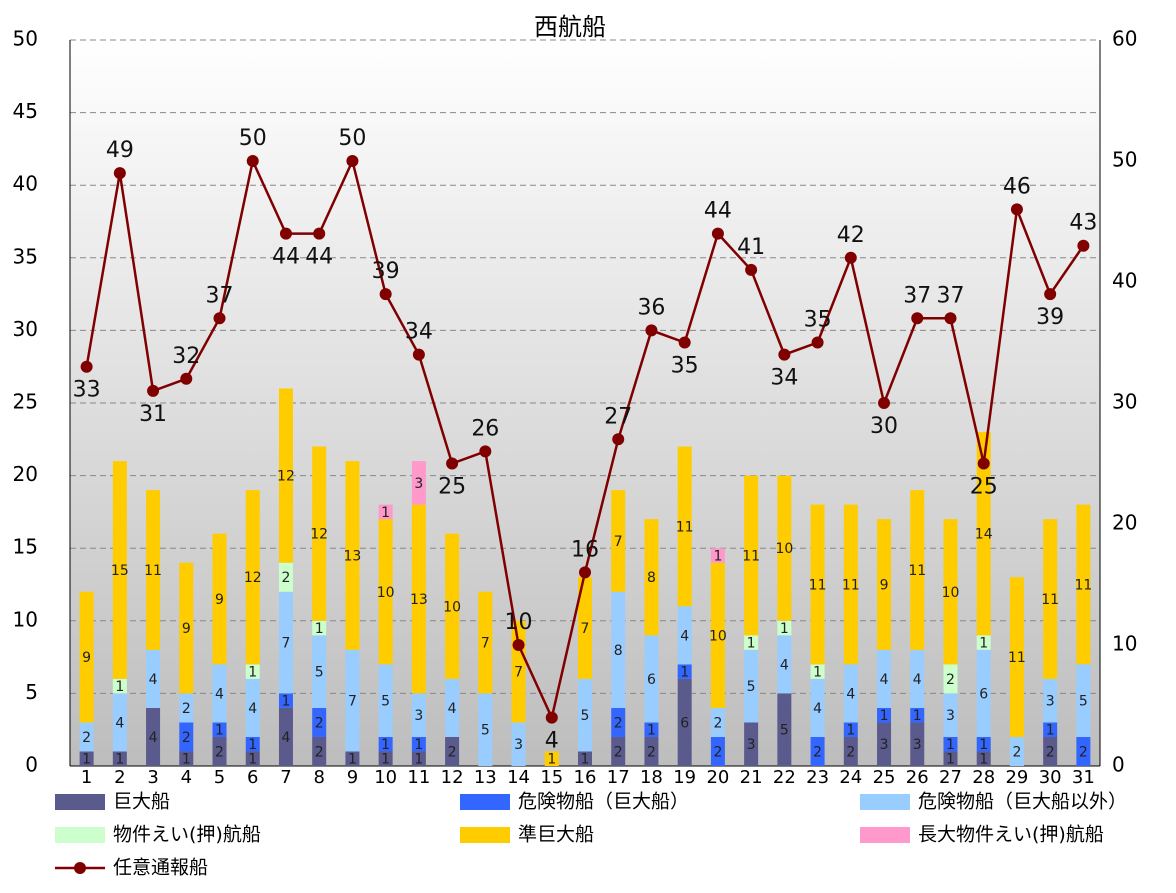  Describe the element at coordinates (319, 535) in the screenshot. I see `data-label: 12` at that location.